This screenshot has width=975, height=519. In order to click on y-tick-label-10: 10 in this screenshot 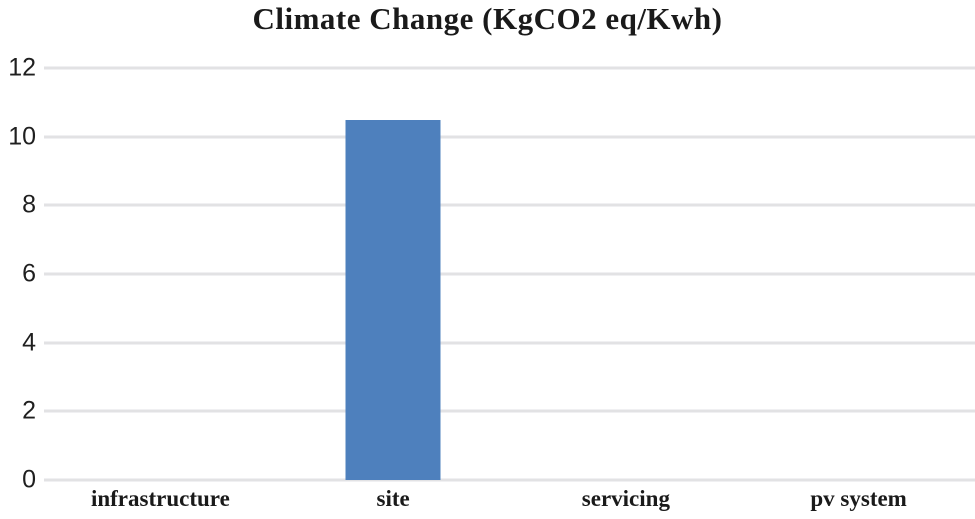, I will do `click(22, 136)`.